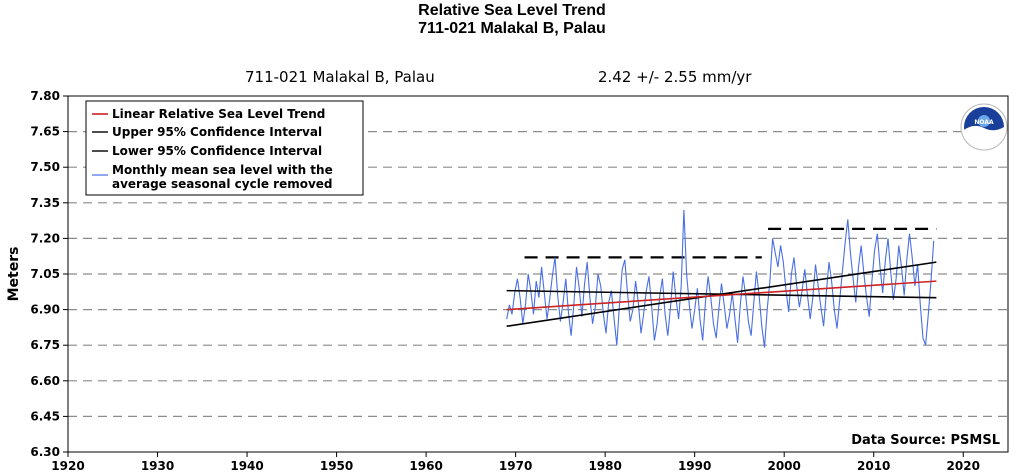 This screenshot has height=476, width=1024. I want to click on x-tick-label: 1980, so click(604, 466).